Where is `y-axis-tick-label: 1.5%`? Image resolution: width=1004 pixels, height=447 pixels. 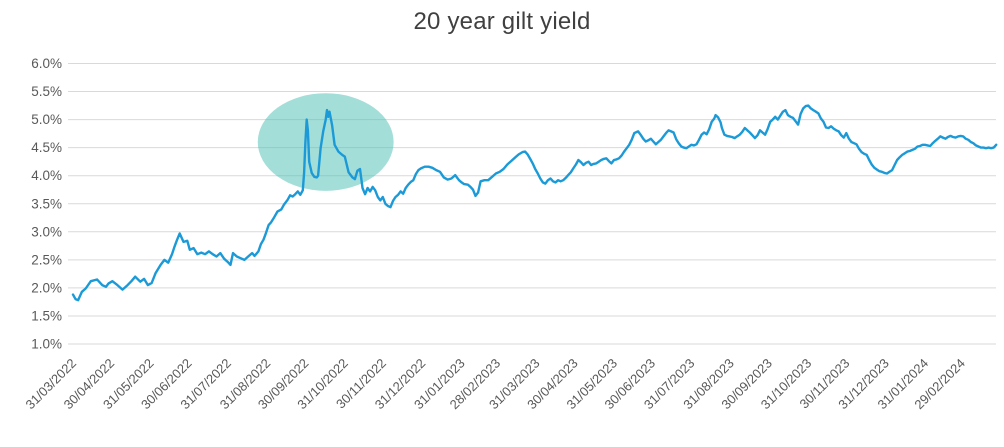
y-axis-tick-label: 1.5% is located at coordinates (46, 315).